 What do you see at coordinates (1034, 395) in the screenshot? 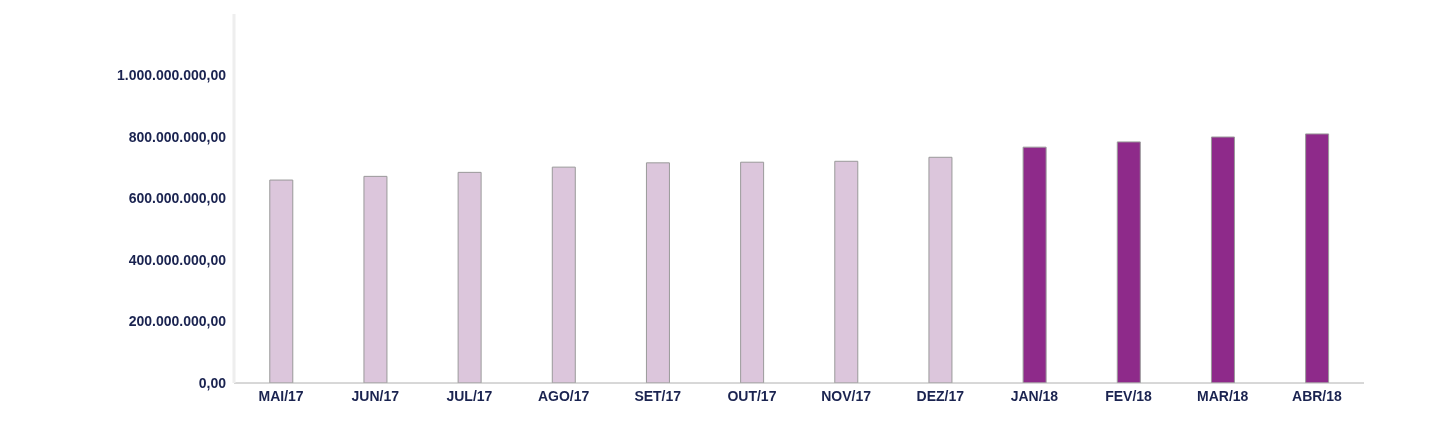
I see `x-tick-label: JAN/18` at bounding box center [1034, 395].